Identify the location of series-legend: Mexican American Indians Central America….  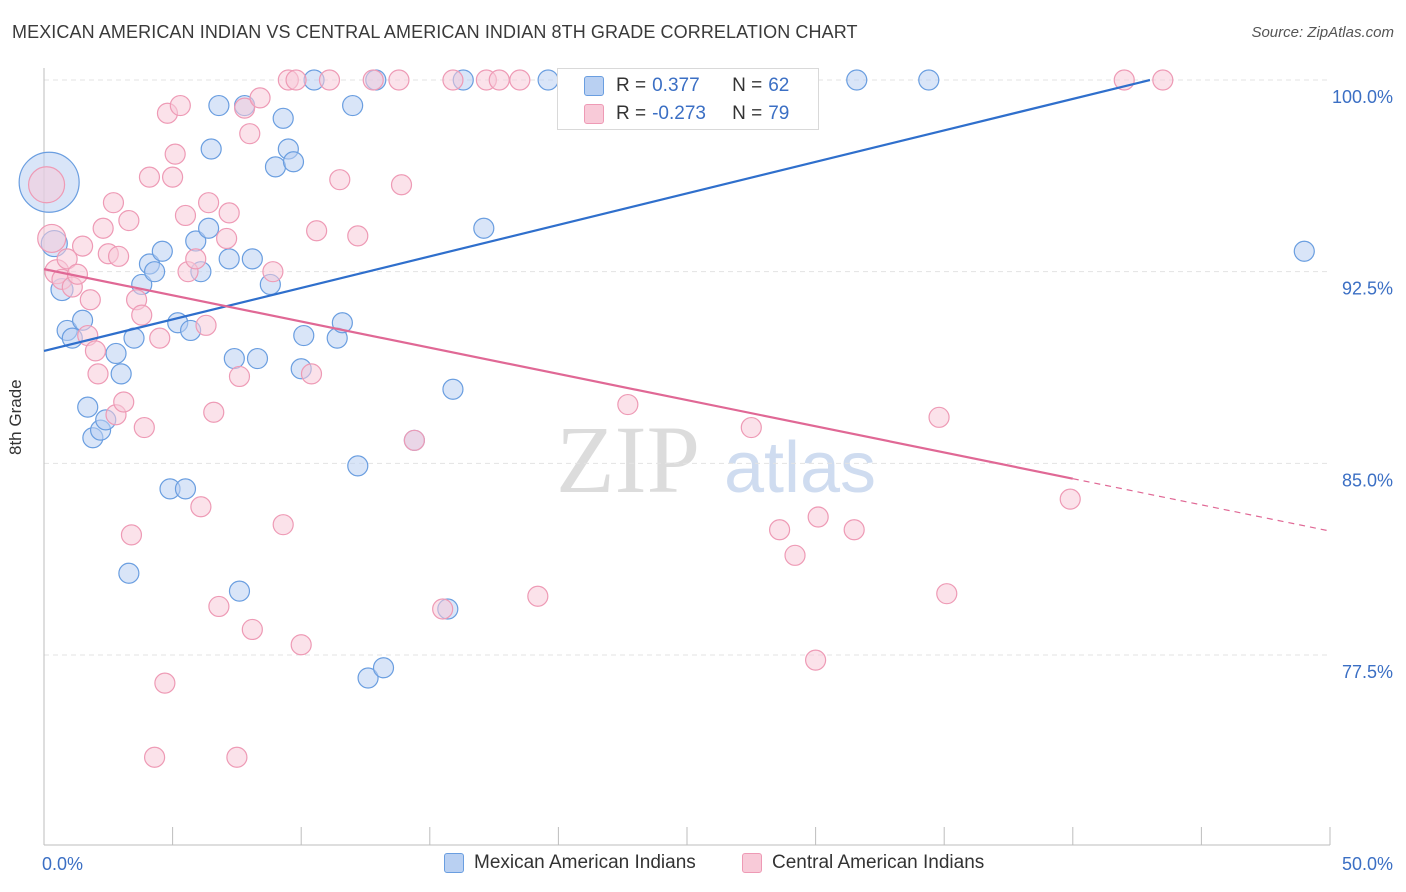
(703, 865).